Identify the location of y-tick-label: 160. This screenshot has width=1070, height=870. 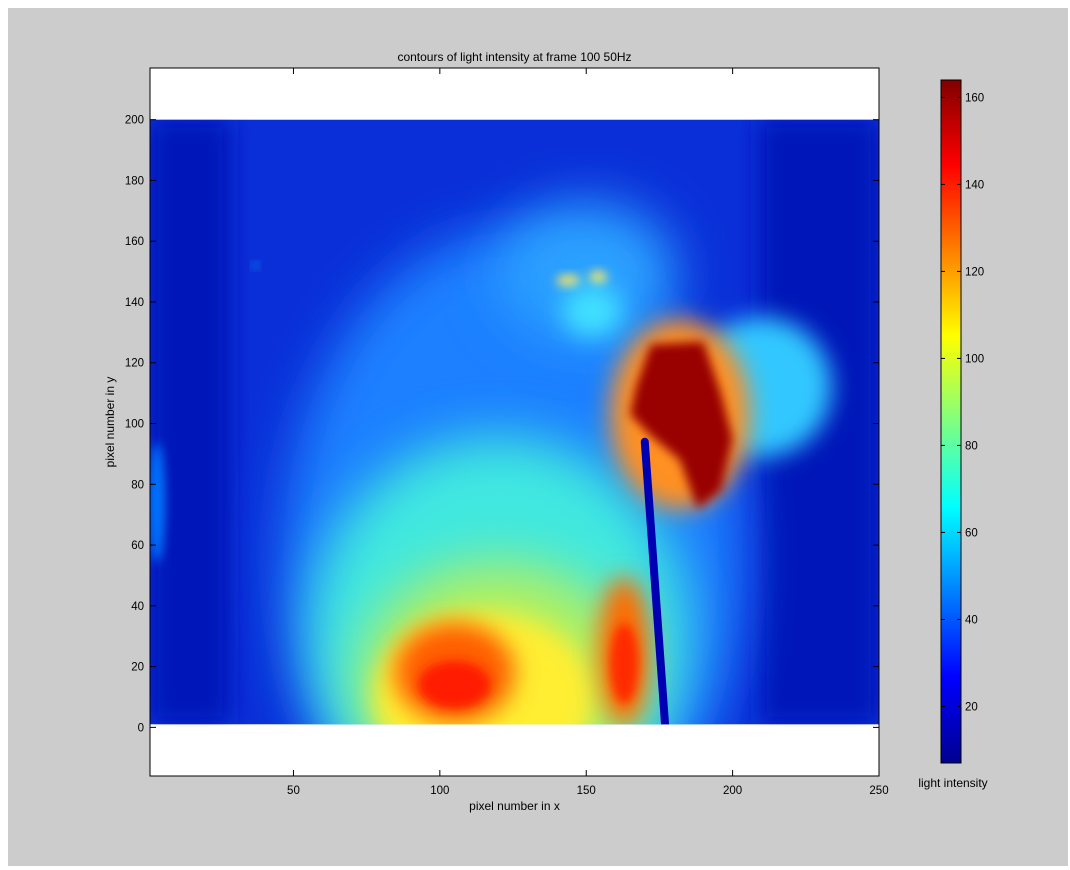
(134, 242).